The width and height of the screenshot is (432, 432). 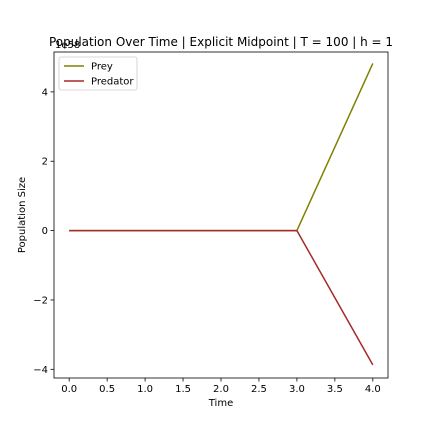 What do you see at coordinates (112, 82) in the screenshot?
I see `legend-label-predator: Predator` at bounding box center [112, 82].